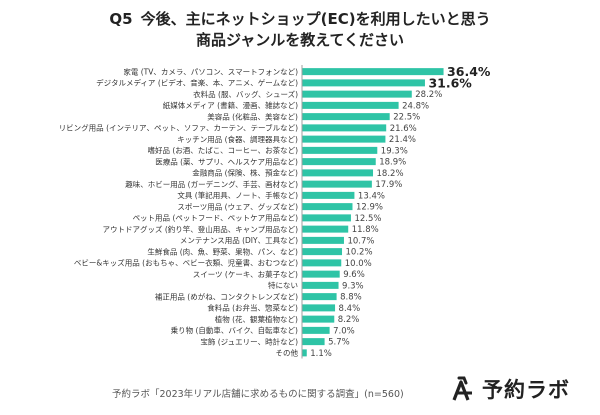 The height and width of the screenshot is (415, 600). Describe the element at coordinates (469, 71) in the screenshot. I see `value-label: 36.4%` at that location.